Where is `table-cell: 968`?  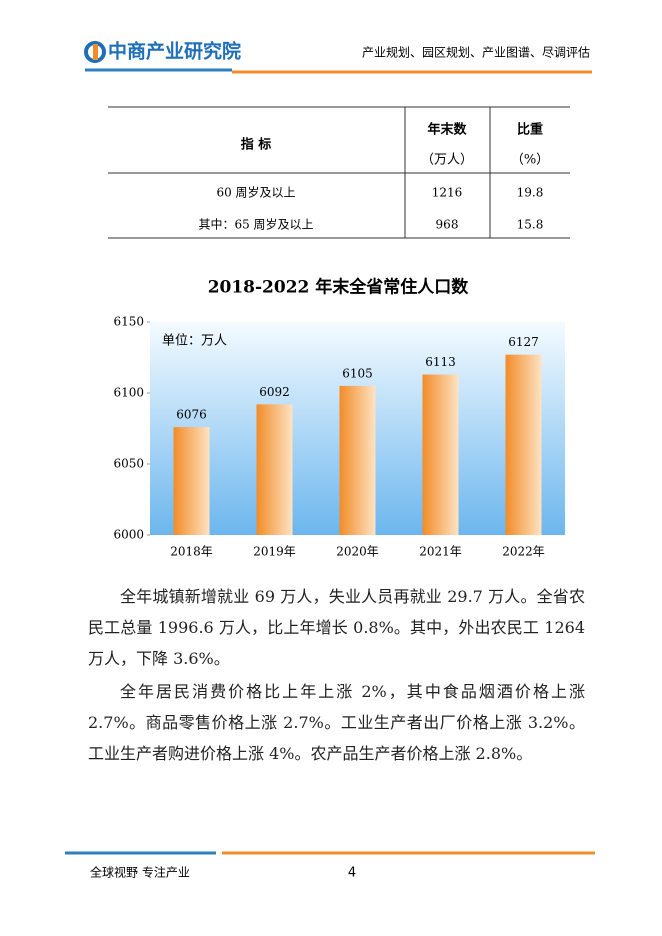
table-cell: 968 is located at coordinates (447, 225).